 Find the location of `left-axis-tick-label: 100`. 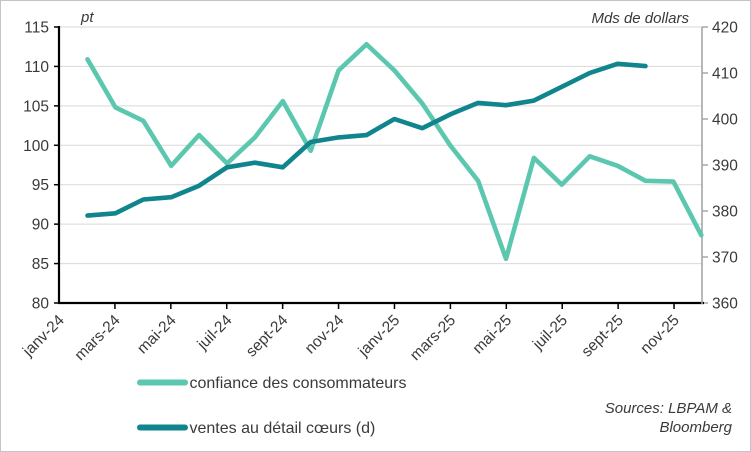

left-axis-tick-label: 100 is located at coordinates (36, 146).